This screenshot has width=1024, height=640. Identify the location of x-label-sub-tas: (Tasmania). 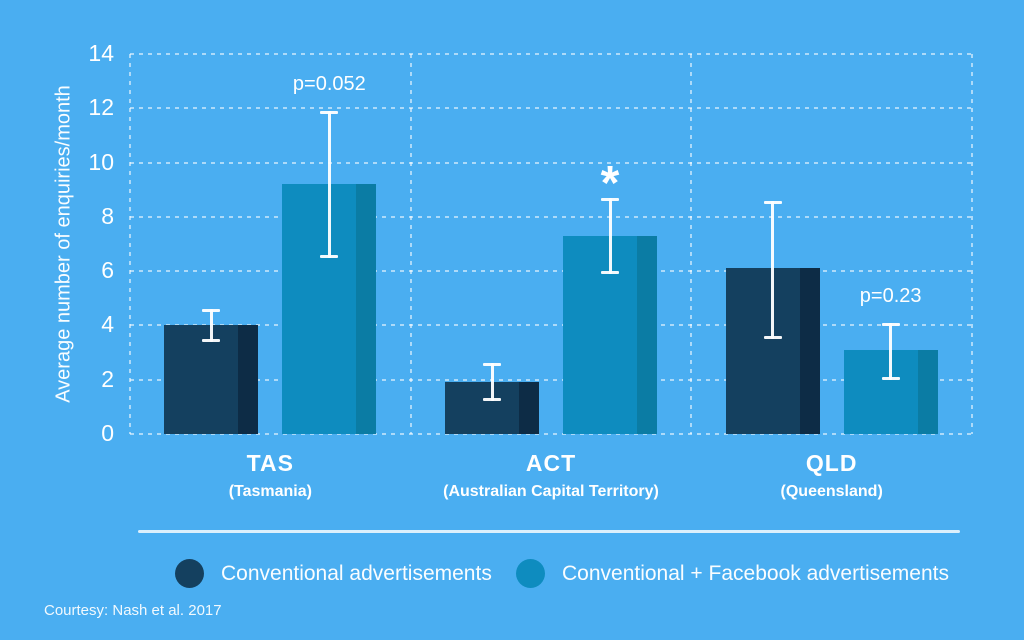
(270, 491).